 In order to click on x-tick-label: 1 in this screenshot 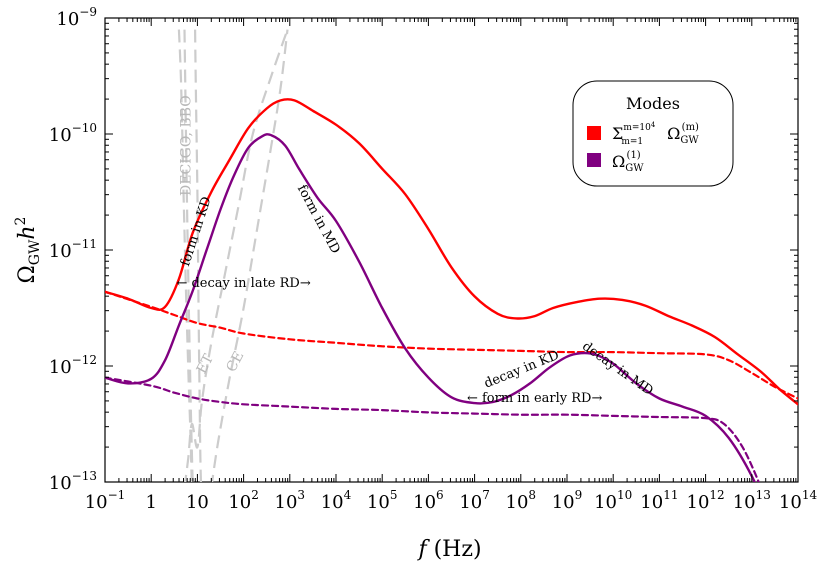, I will do `click(150, 502)`.